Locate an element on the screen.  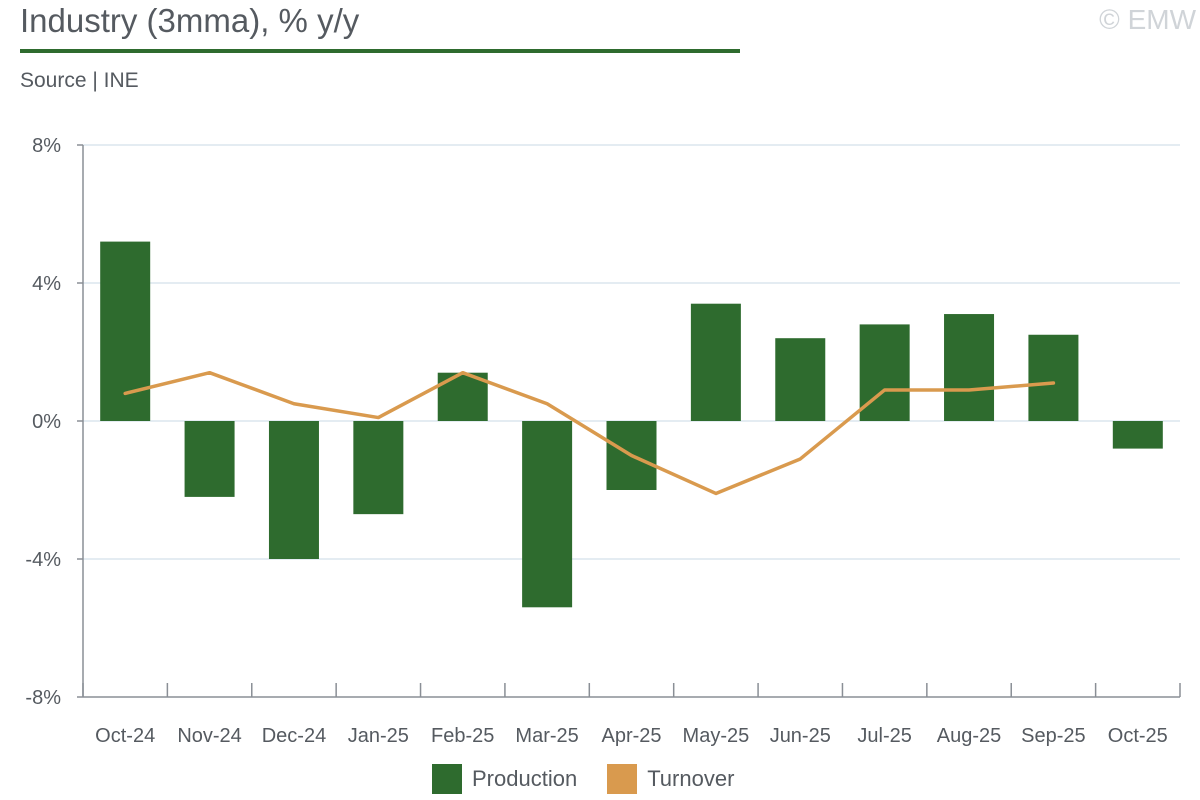
x-tick-label: May-25 is located at coordinates (716, 736).